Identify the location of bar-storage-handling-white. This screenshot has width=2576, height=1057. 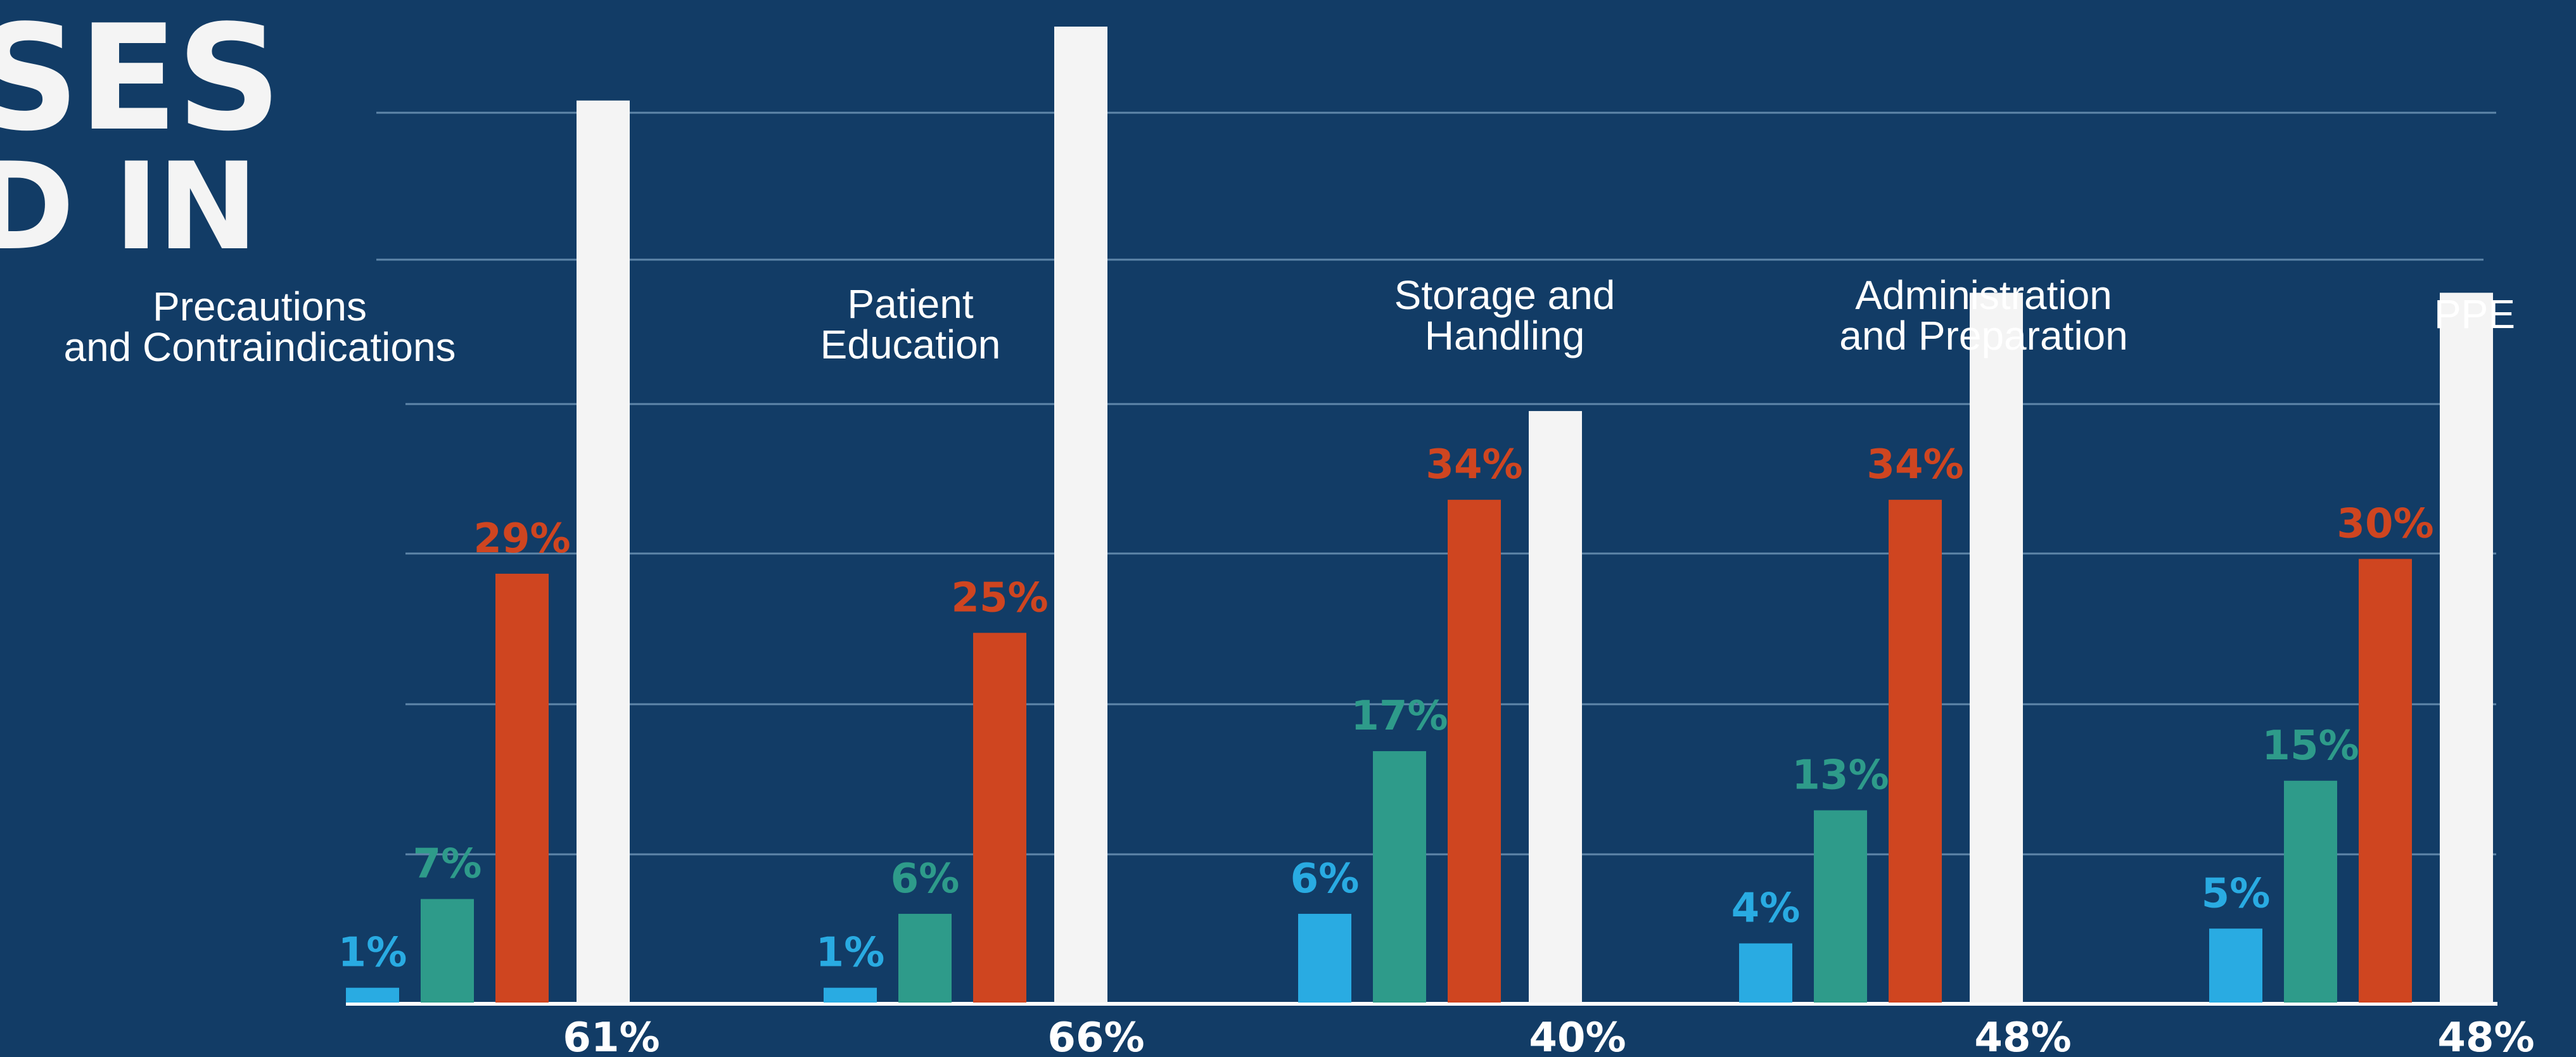
(1555, 707).